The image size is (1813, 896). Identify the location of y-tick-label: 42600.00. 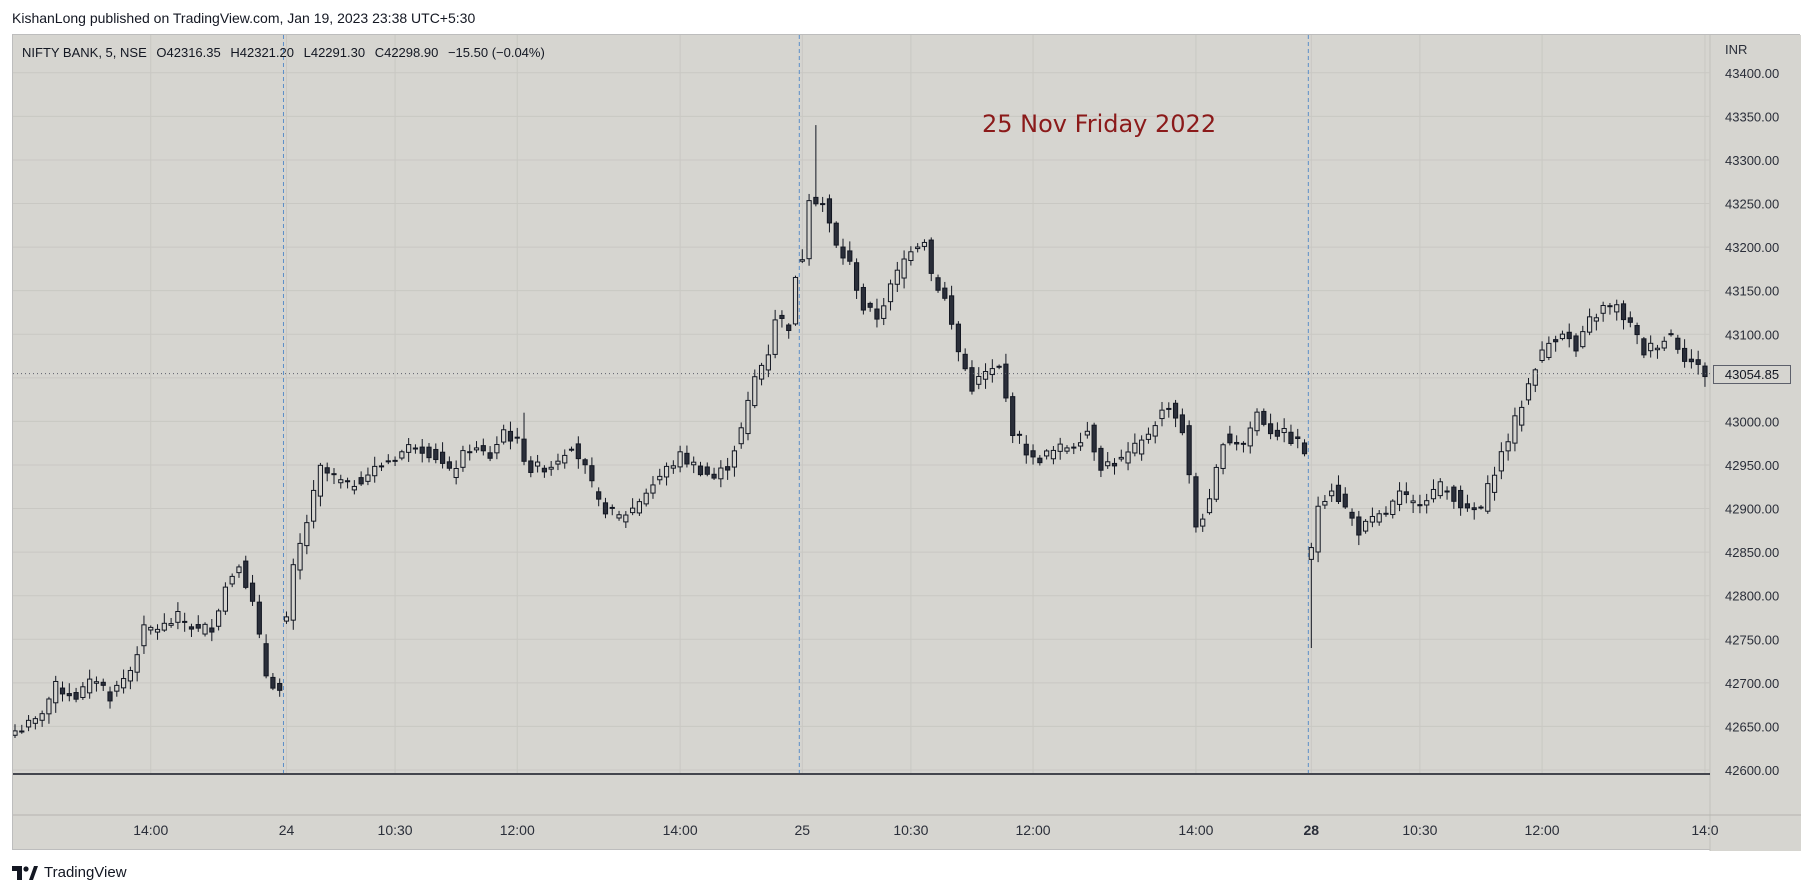
(1752, 770).